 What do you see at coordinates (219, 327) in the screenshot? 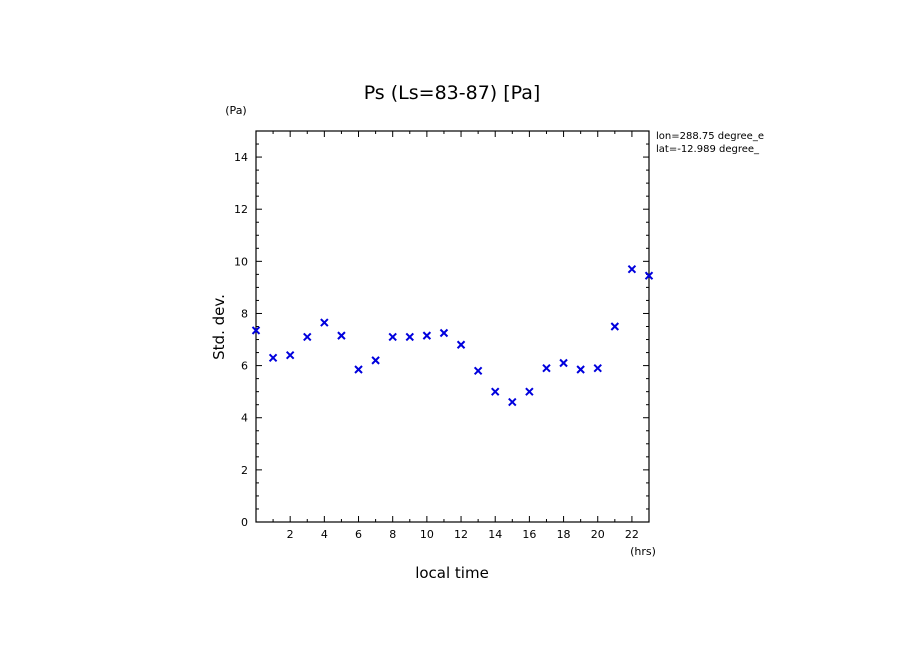
I see `y-axis-label: Std. dev.` at bounding box center [219, 327].